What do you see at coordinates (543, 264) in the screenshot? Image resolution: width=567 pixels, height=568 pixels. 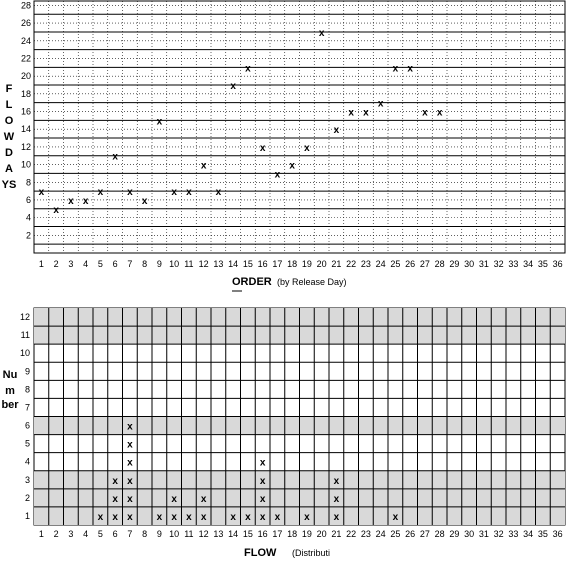 I see `x-tick-label: 35` at bounding box center [543, 264].